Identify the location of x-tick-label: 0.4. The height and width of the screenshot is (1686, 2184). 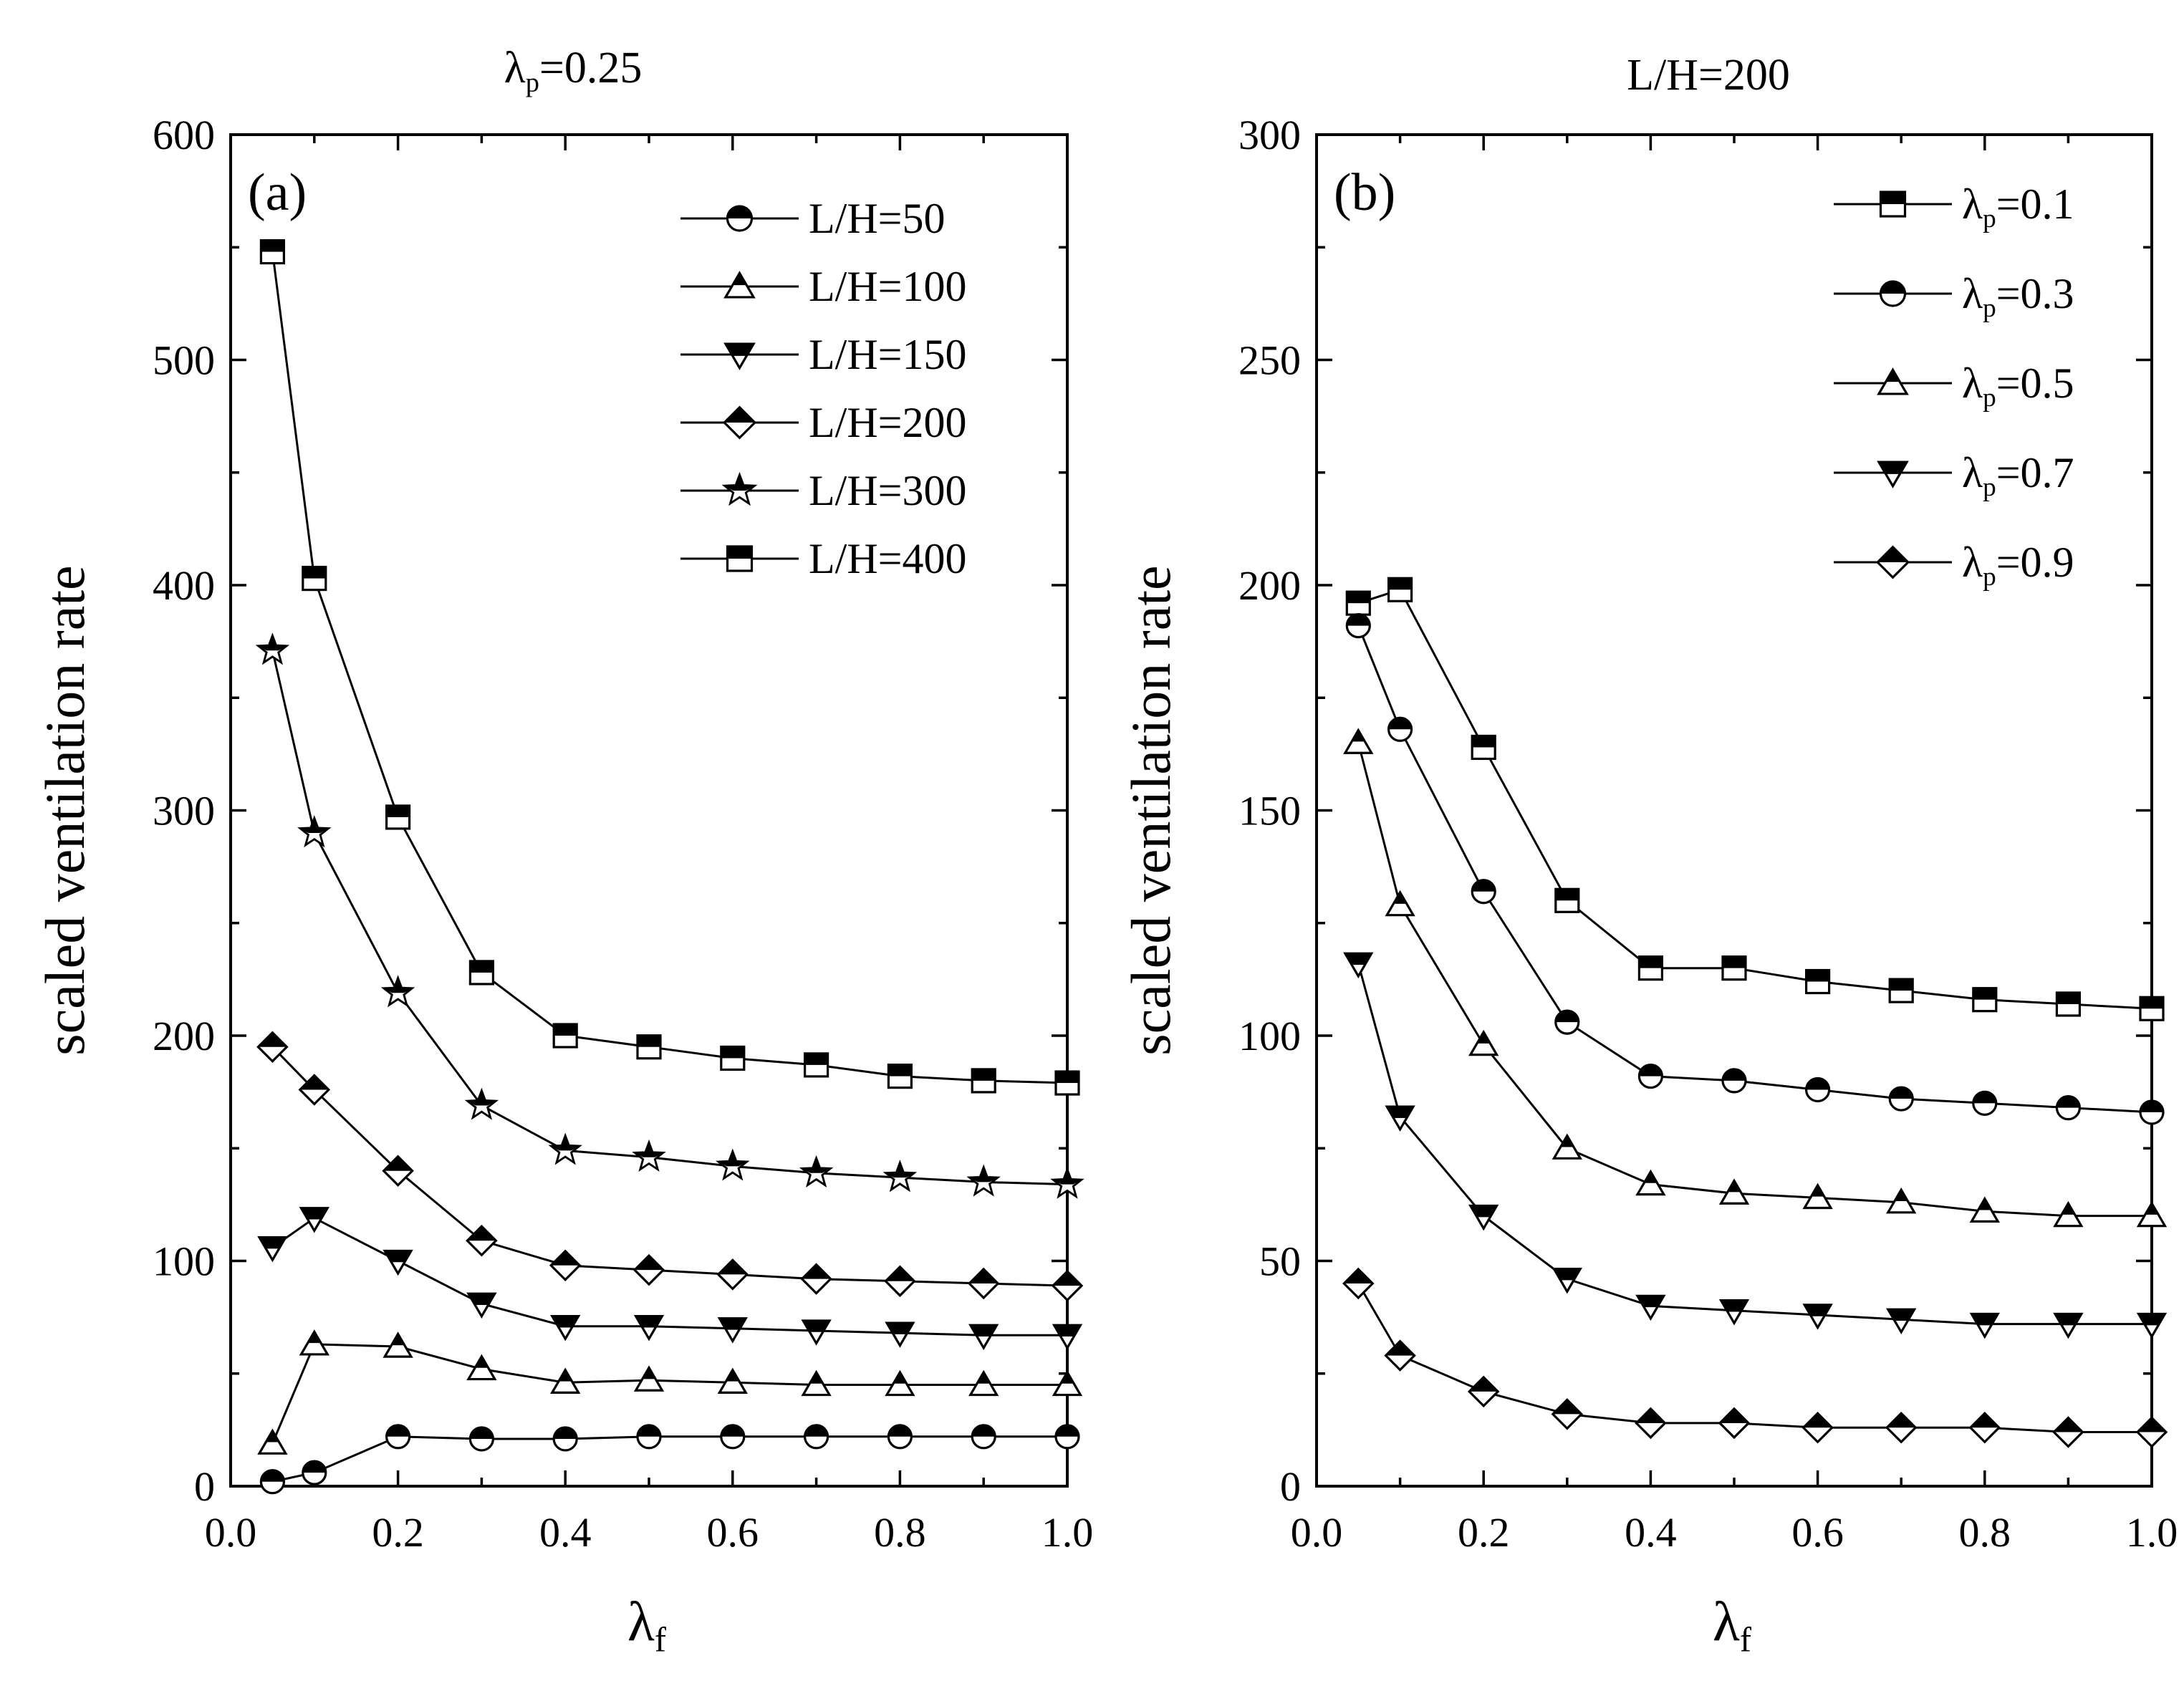
(1651, 1532).